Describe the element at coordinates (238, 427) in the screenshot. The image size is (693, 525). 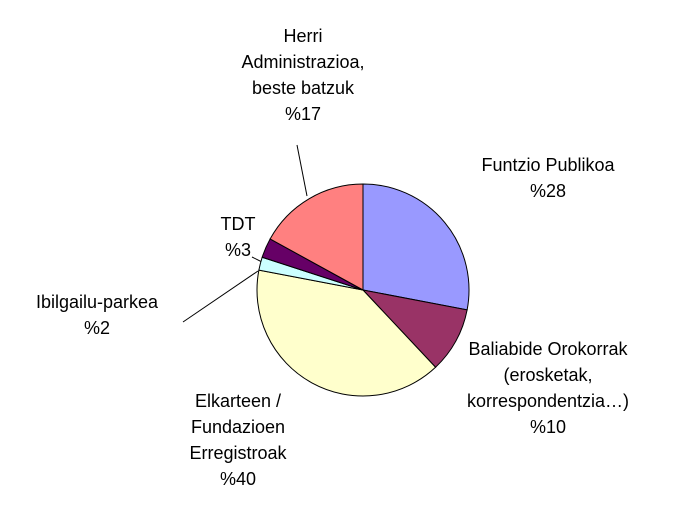
I see `category-label: Elkarteen / Fundazioen Erregistroak` at that location.